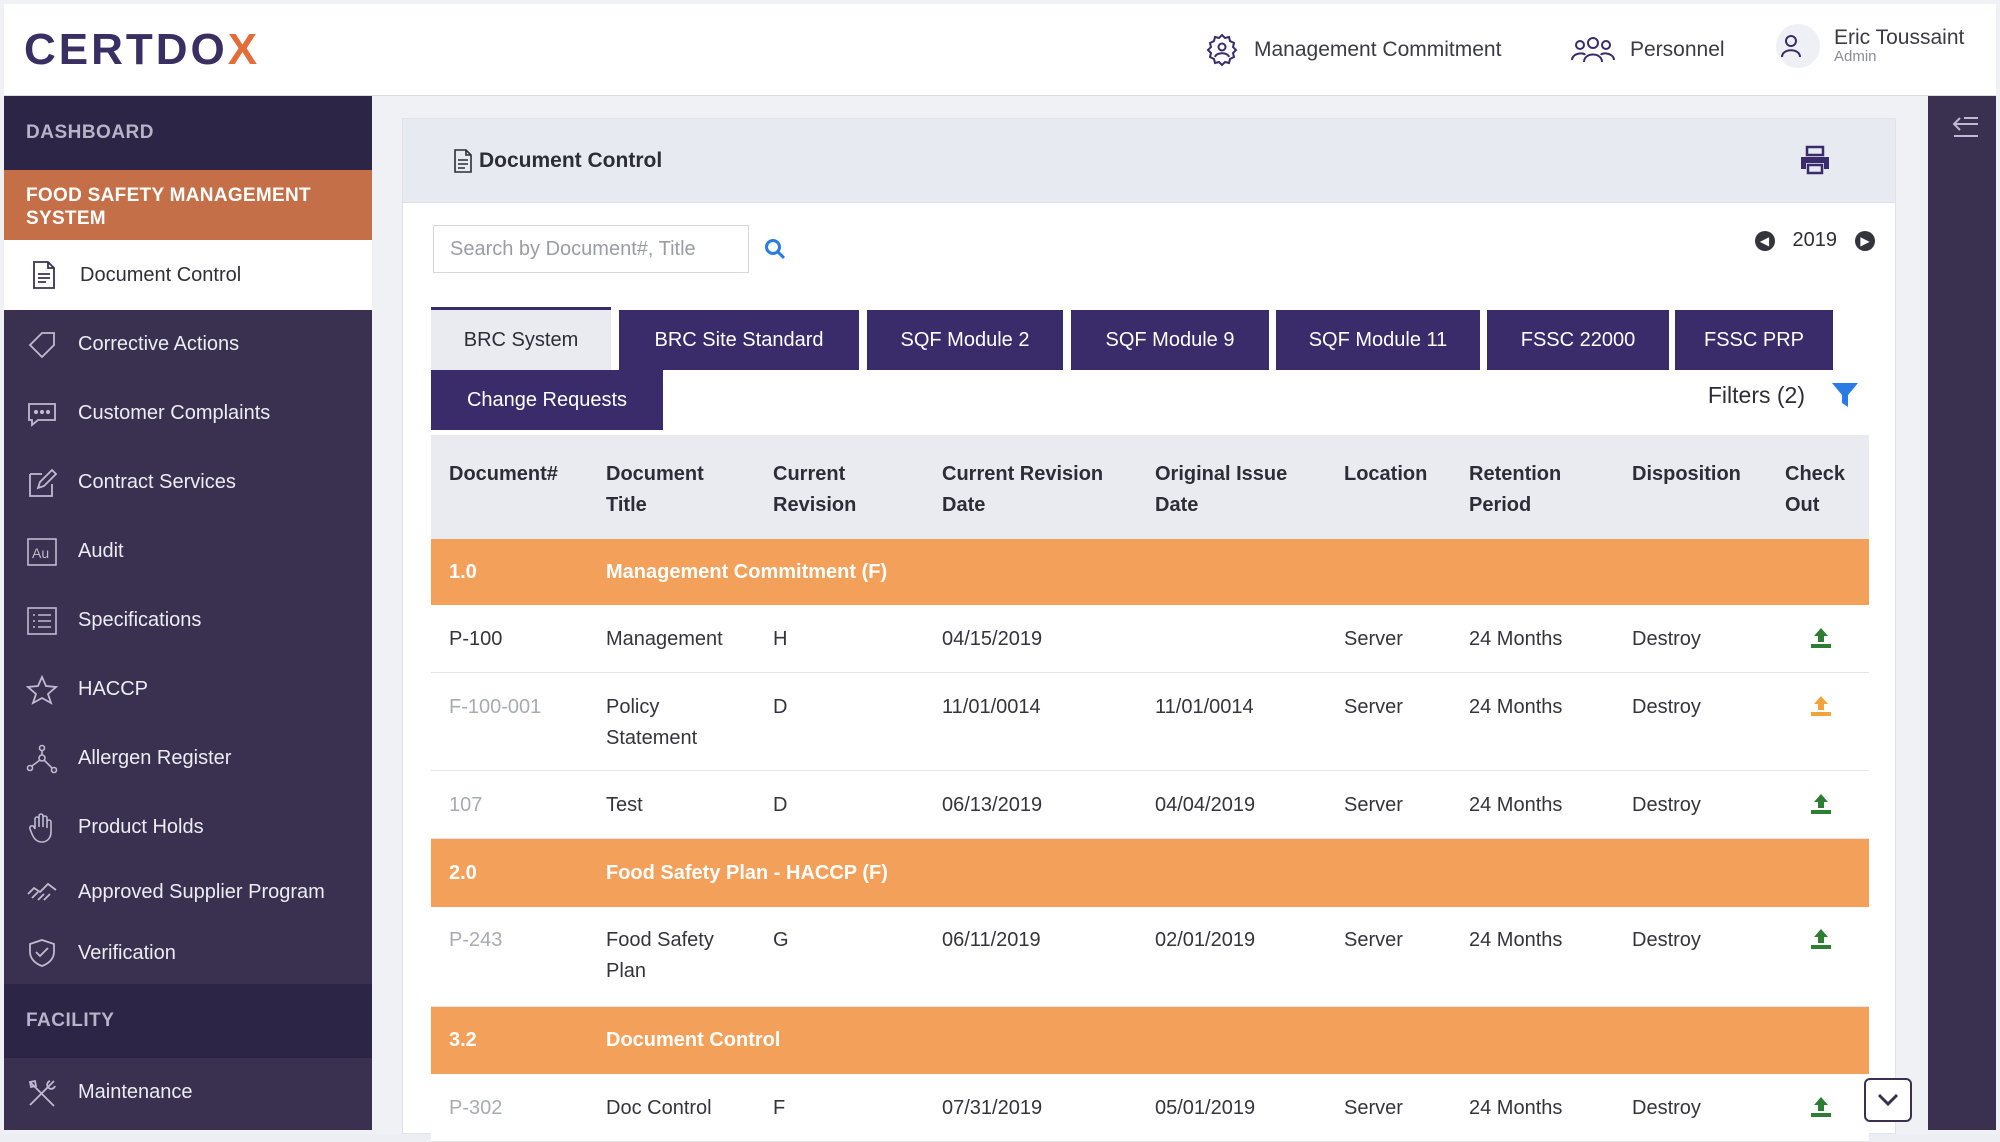 The image size is (2000, 1142). What do you see at coordinates (188, 205) in the screenshot?
I see `sidebar-group-food-safety: FOOD SAFETY MANAGEMENT SYSTEM` at bounding box center [188, 205].